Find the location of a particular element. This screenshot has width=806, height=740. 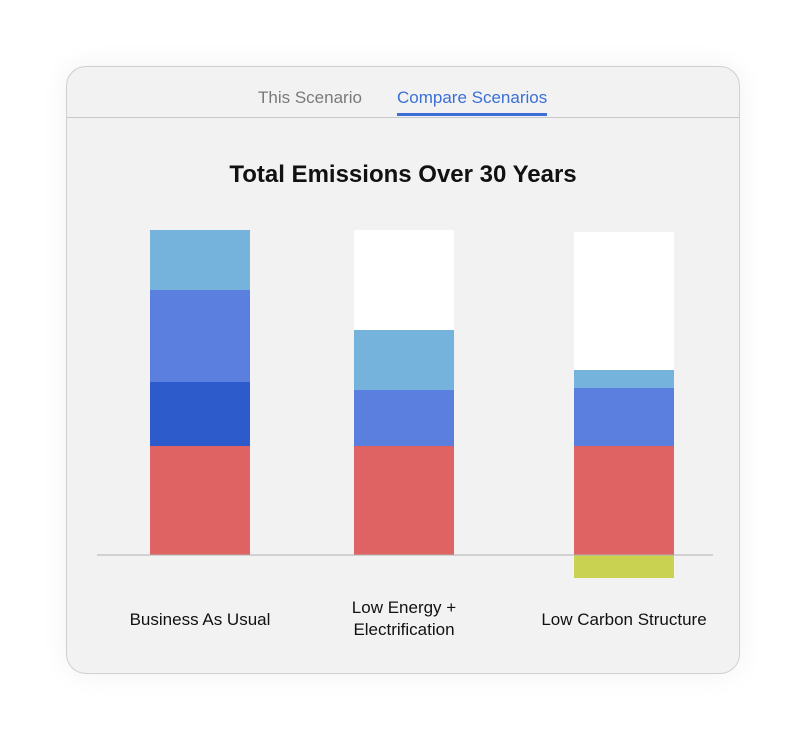

x-tick-label: Low Energy + Electrification is located at coordinates (404, 618).